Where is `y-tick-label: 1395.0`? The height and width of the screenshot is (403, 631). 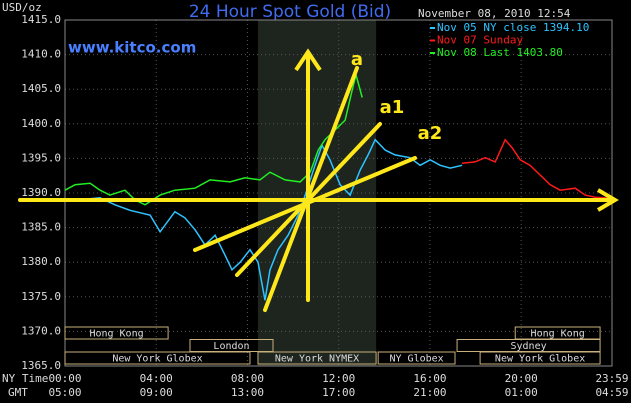
y-tick-label: 1395.0 is located at coordinates (41, 157).